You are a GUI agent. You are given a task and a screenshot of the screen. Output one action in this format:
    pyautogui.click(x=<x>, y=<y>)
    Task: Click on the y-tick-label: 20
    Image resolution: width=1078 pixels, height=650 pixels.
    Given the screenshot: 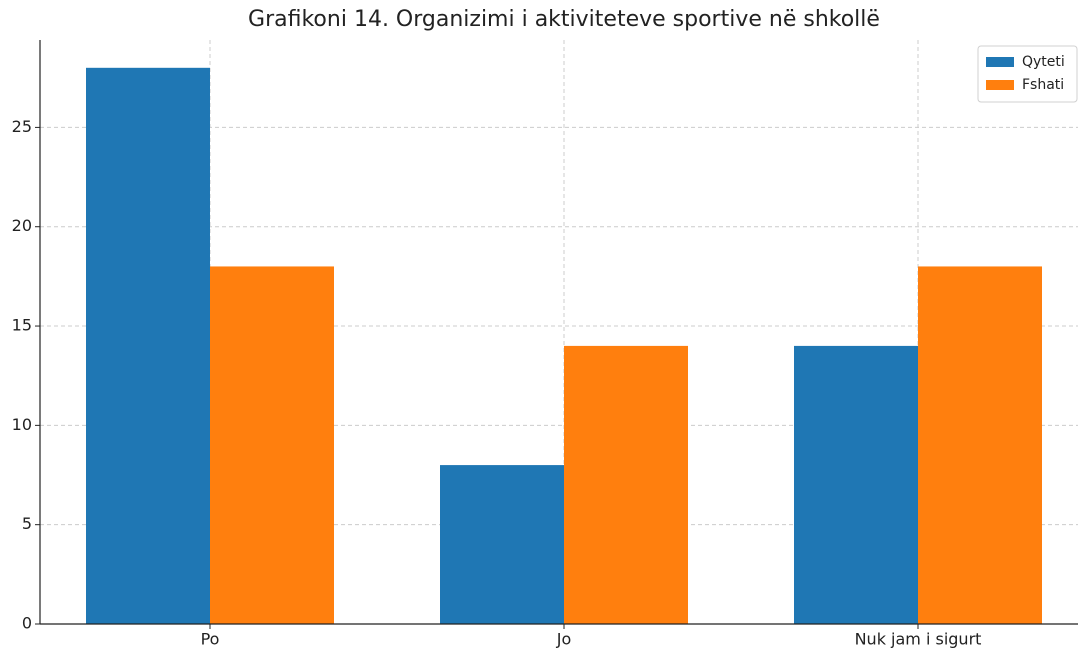 What is the action you would take?
    pyautogui.click(x=22, y=225)
    